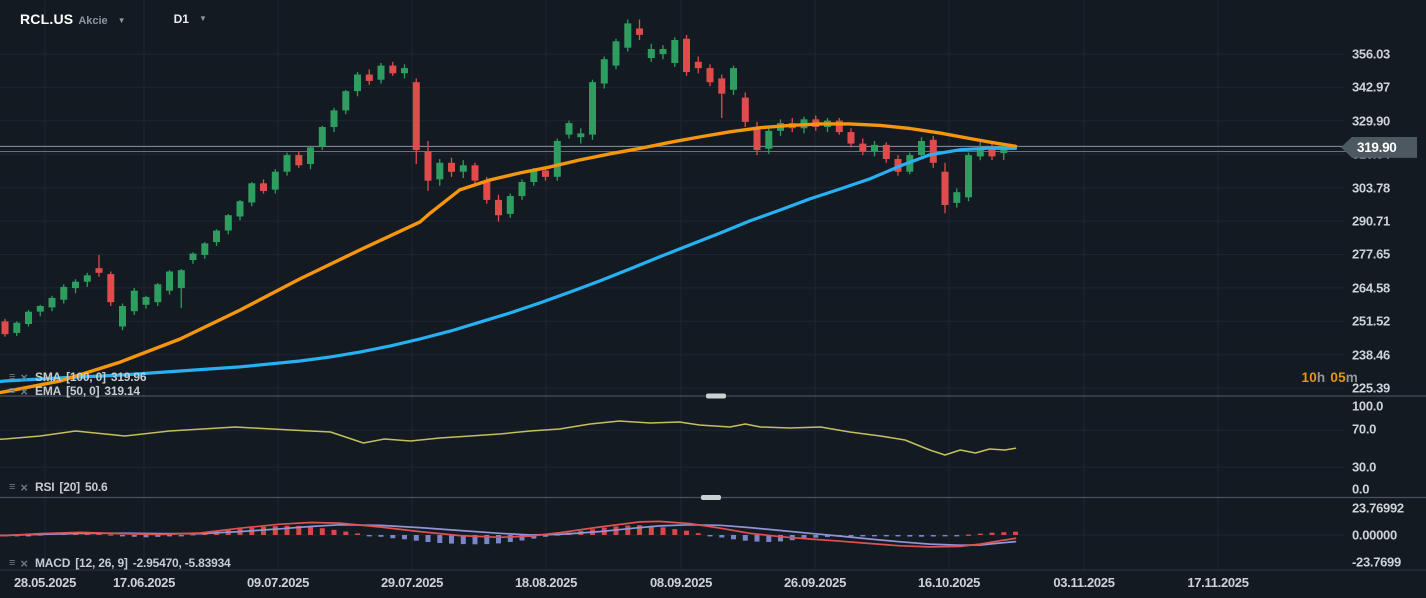 This screenshot has height=598, width=1426. Describe the element at coordinates (1274, 377) in the screenshot. I see `session-timer: 10h 05m` at that location.